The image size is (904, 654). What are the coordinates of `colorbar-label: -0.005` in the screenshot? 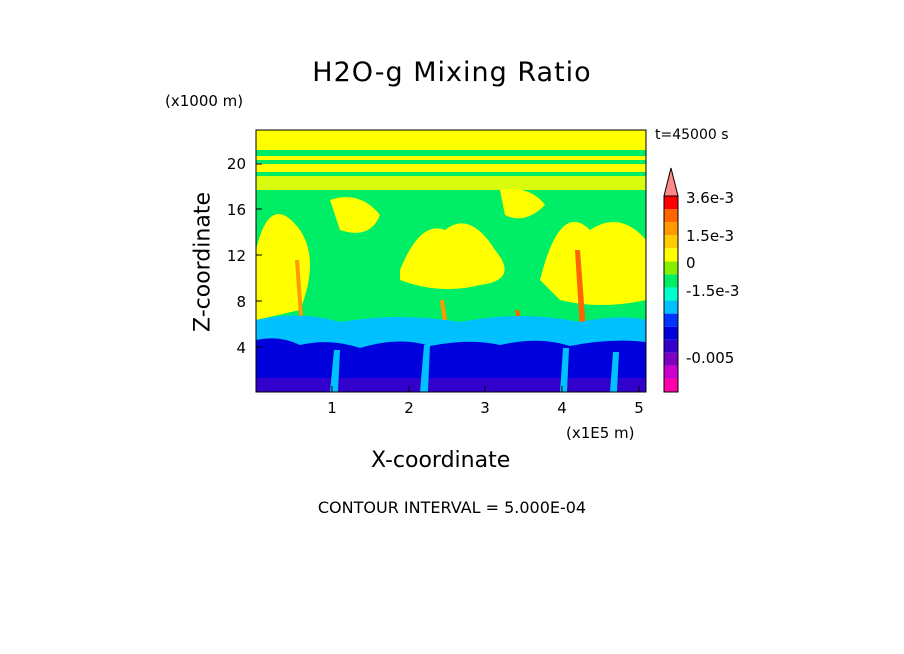 It's located at (710, 358).